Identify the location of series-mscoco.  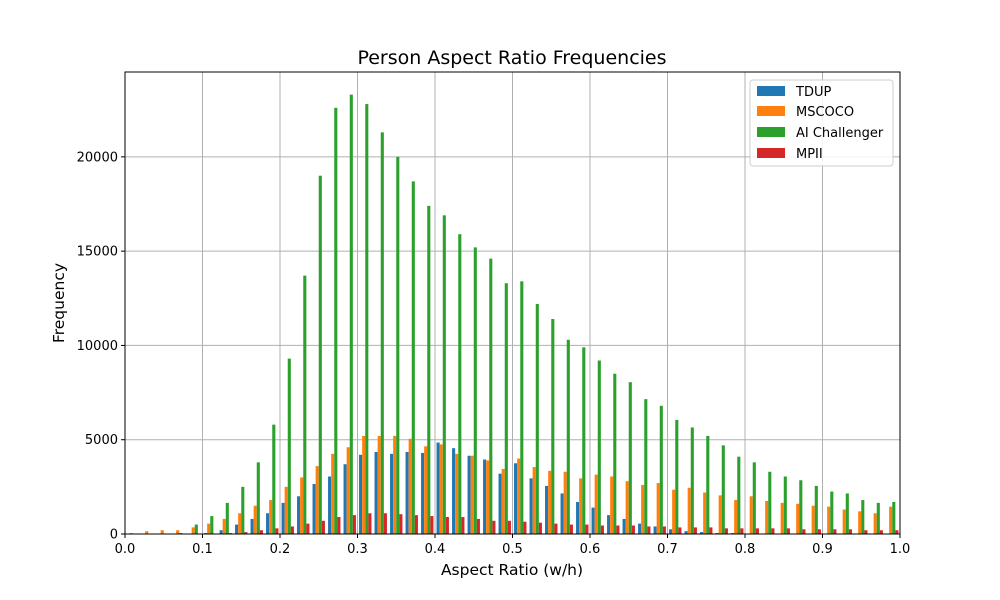
(511, 484).